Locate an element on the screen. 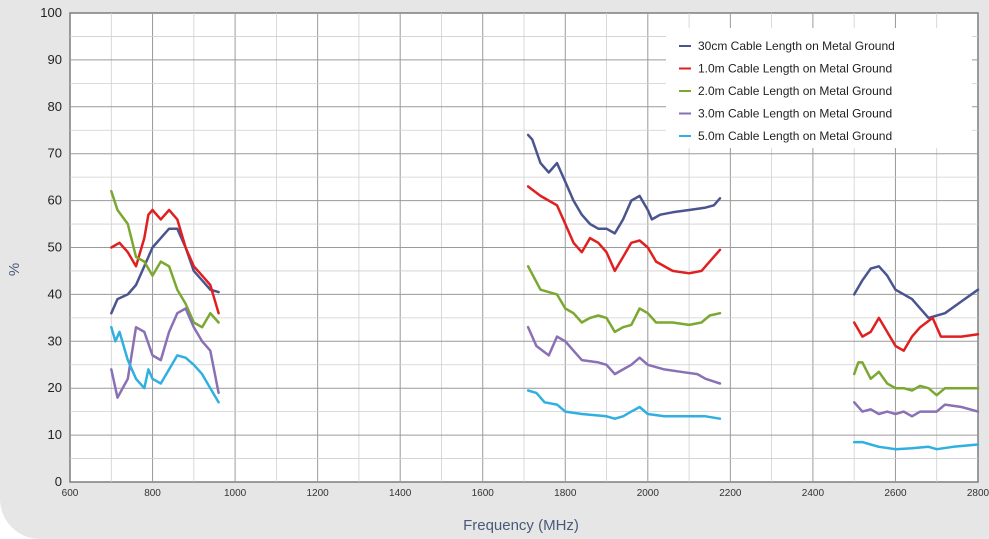 Image resolution: width=989 pixels, height=539 pixels. y-tick-label: 20 is located at coordinates (55, 387).